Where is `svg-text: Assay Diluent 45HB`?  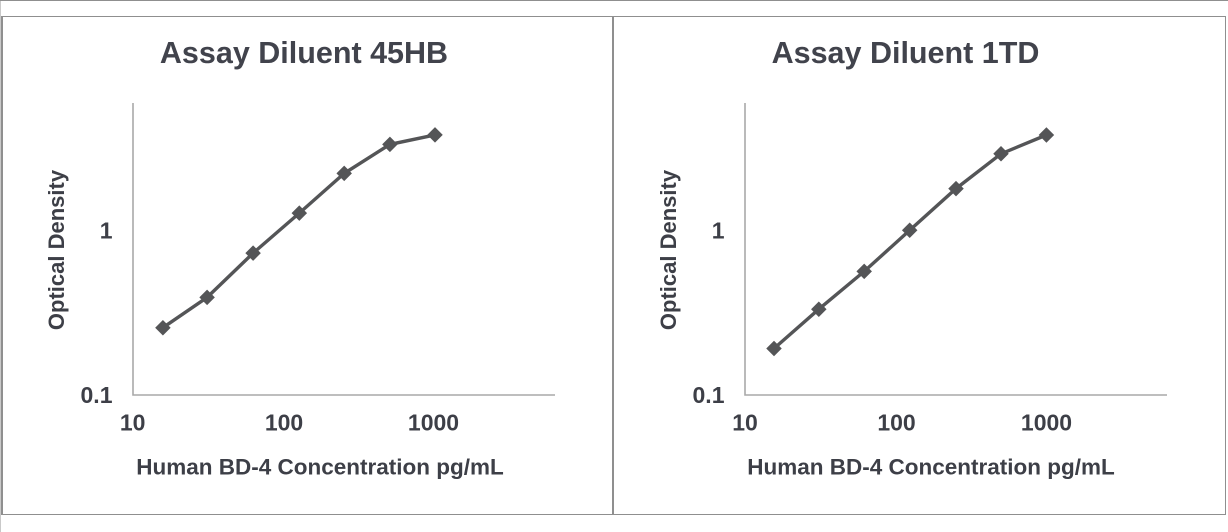
svg-text: Assay Diluent 45HB is located at coordinates (304, 53).